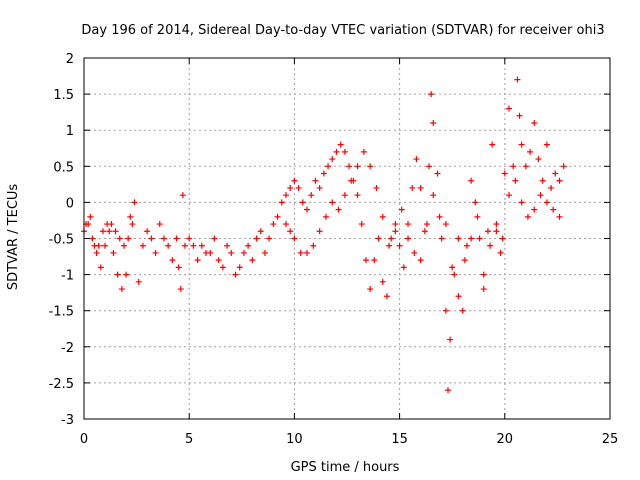  I want to click on x-tick-label: 10, so click(294, 439).